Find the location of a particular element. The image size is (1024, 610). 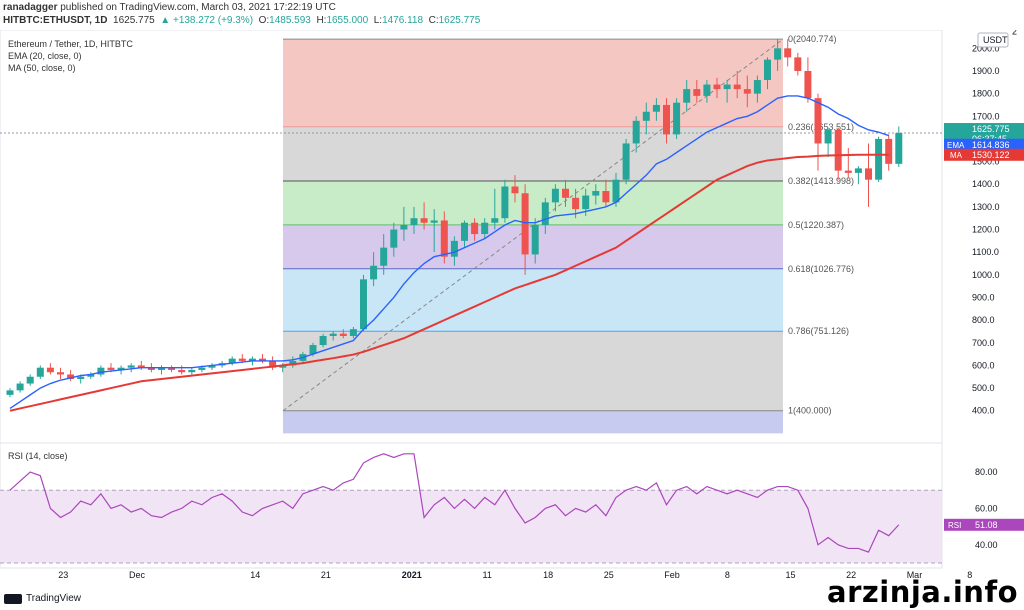

tradingview-icon is located at coordinates (13, 598).